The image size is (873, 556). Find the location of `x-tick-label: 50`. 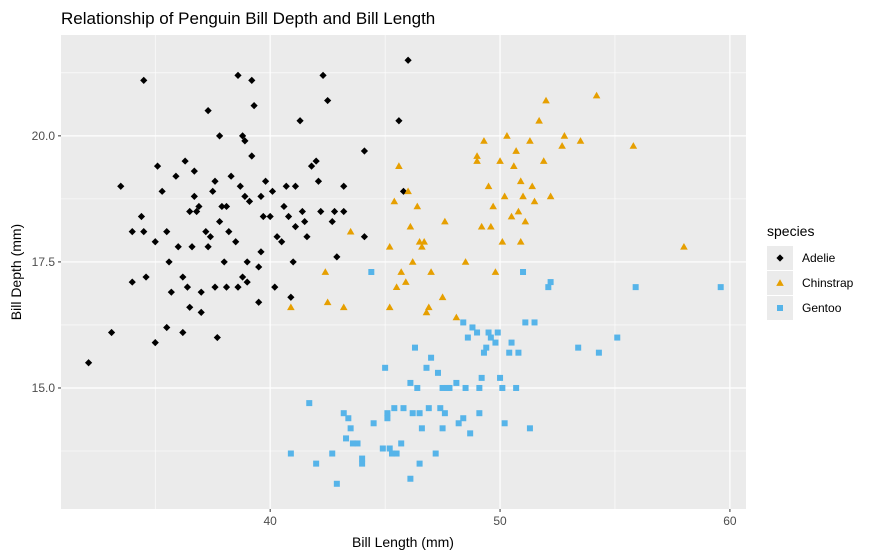

x-tick-label: 50 is located at coordinates (500, 521).